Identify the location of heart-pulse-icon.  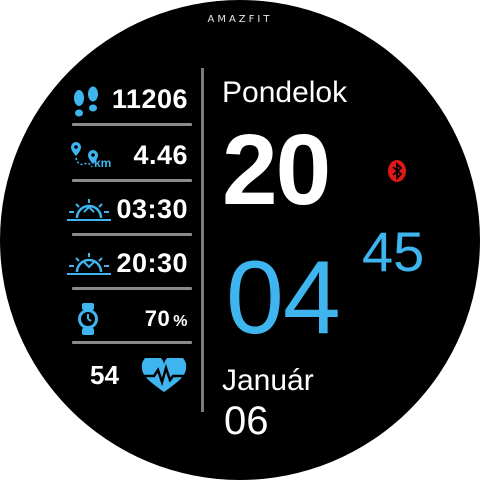
(164, 376).